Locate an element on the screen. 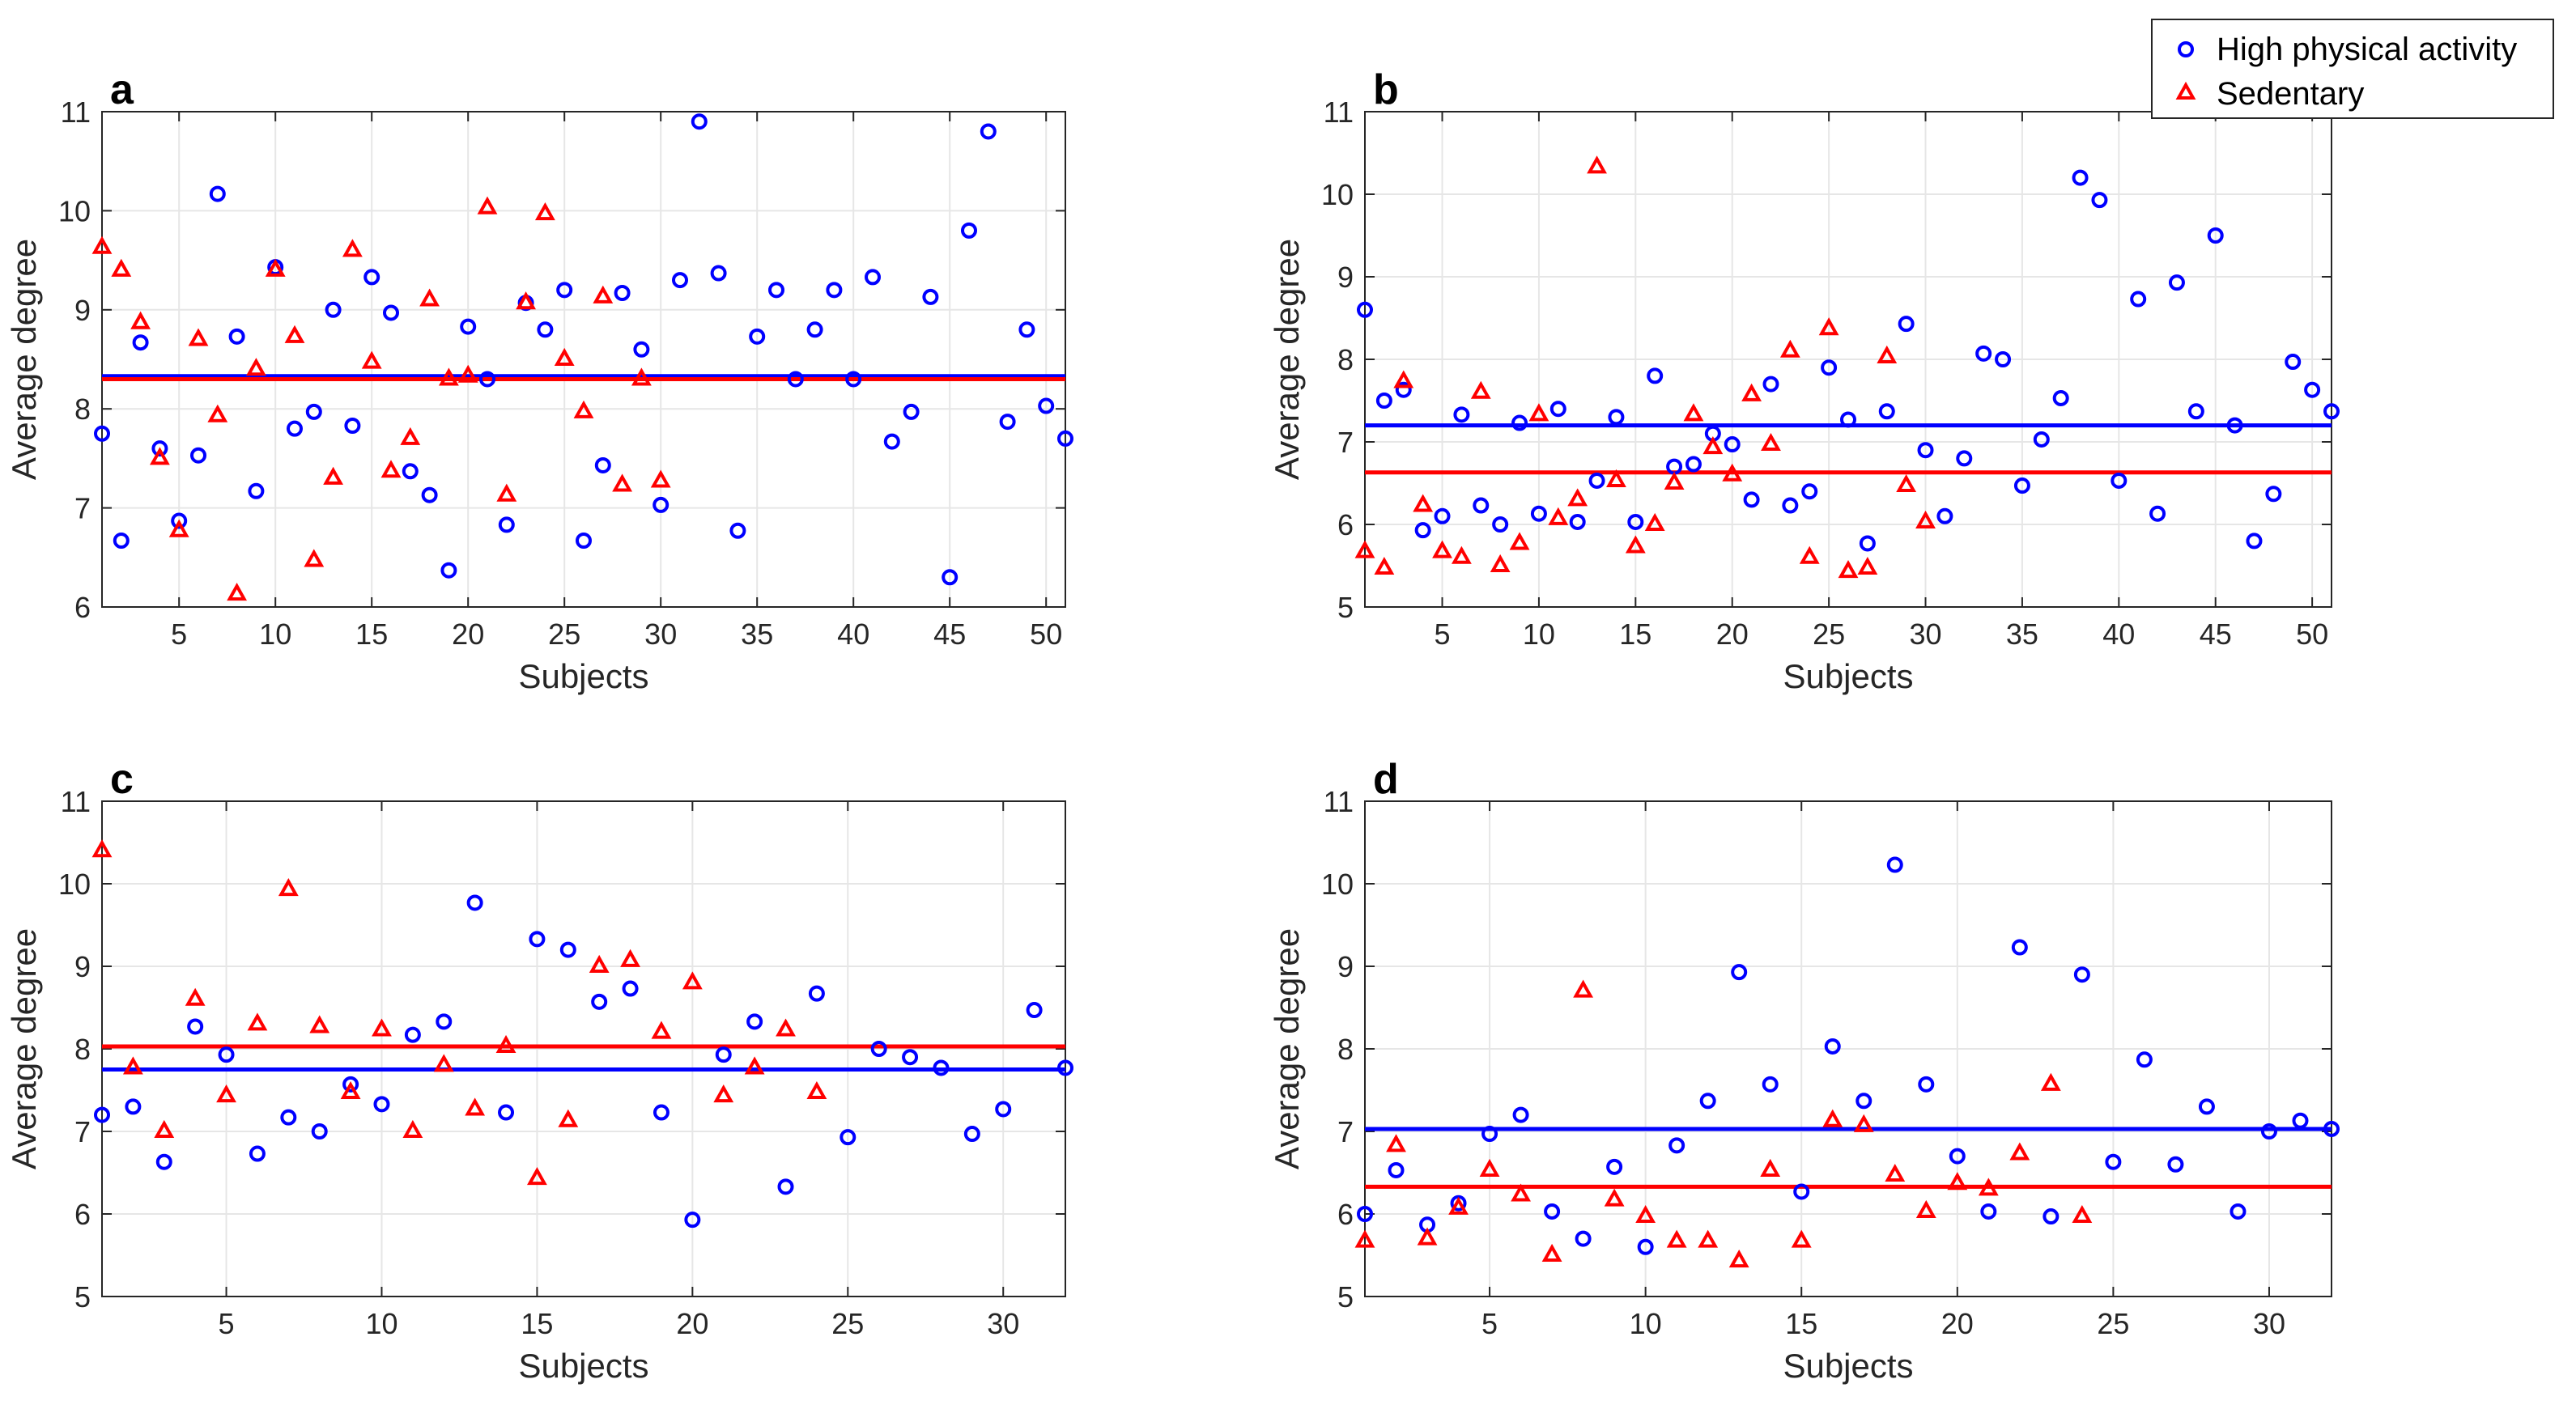 Image resolution: width=2576 pixels, height=1409 pixels. y-tick-label: 6 is located at coordinates (82, 607).